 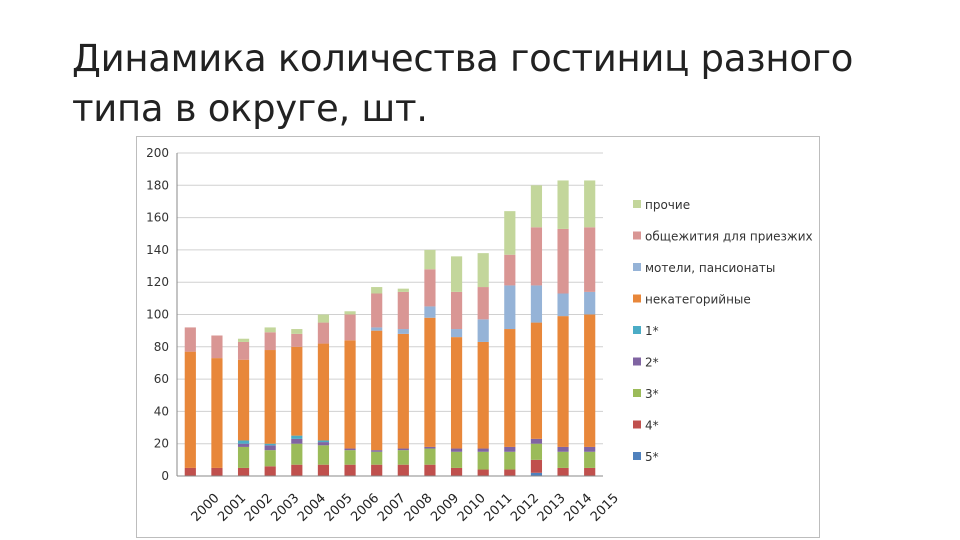 I want to click on x-tick-label: 2006, so click(x=365, y=508).